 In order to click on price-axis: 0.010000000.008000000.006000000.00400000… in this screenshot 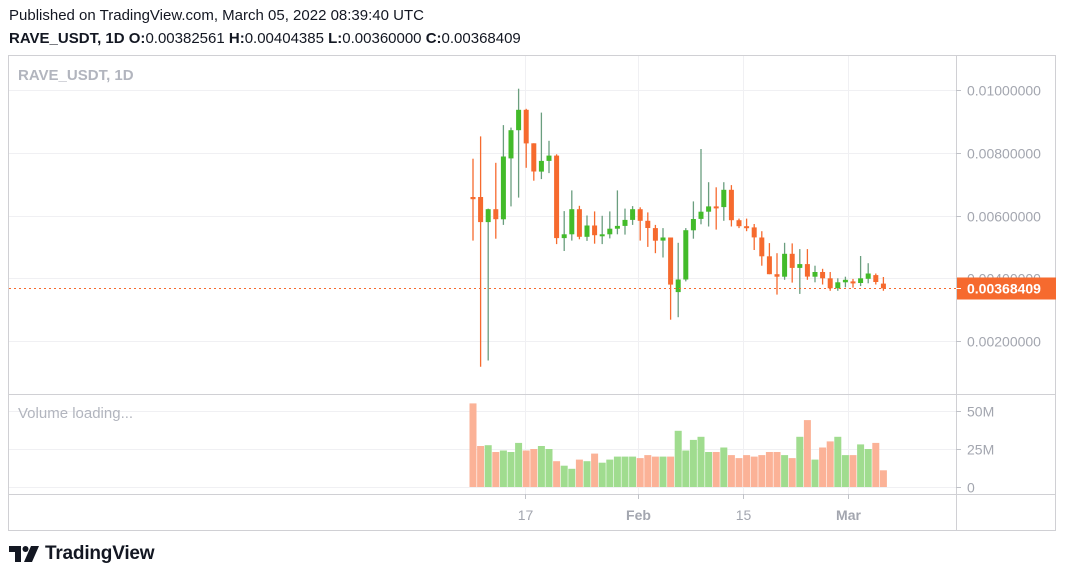, I will do `click(998, 216)`.